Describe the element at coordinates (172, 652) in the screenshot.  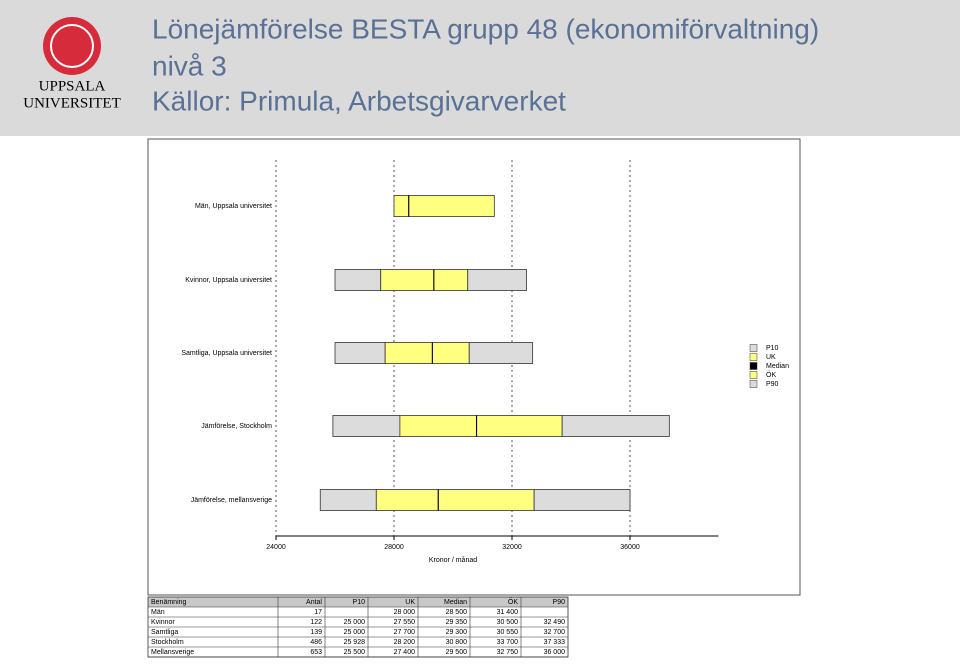
I see `table-cell: Mellansverige` at that location.